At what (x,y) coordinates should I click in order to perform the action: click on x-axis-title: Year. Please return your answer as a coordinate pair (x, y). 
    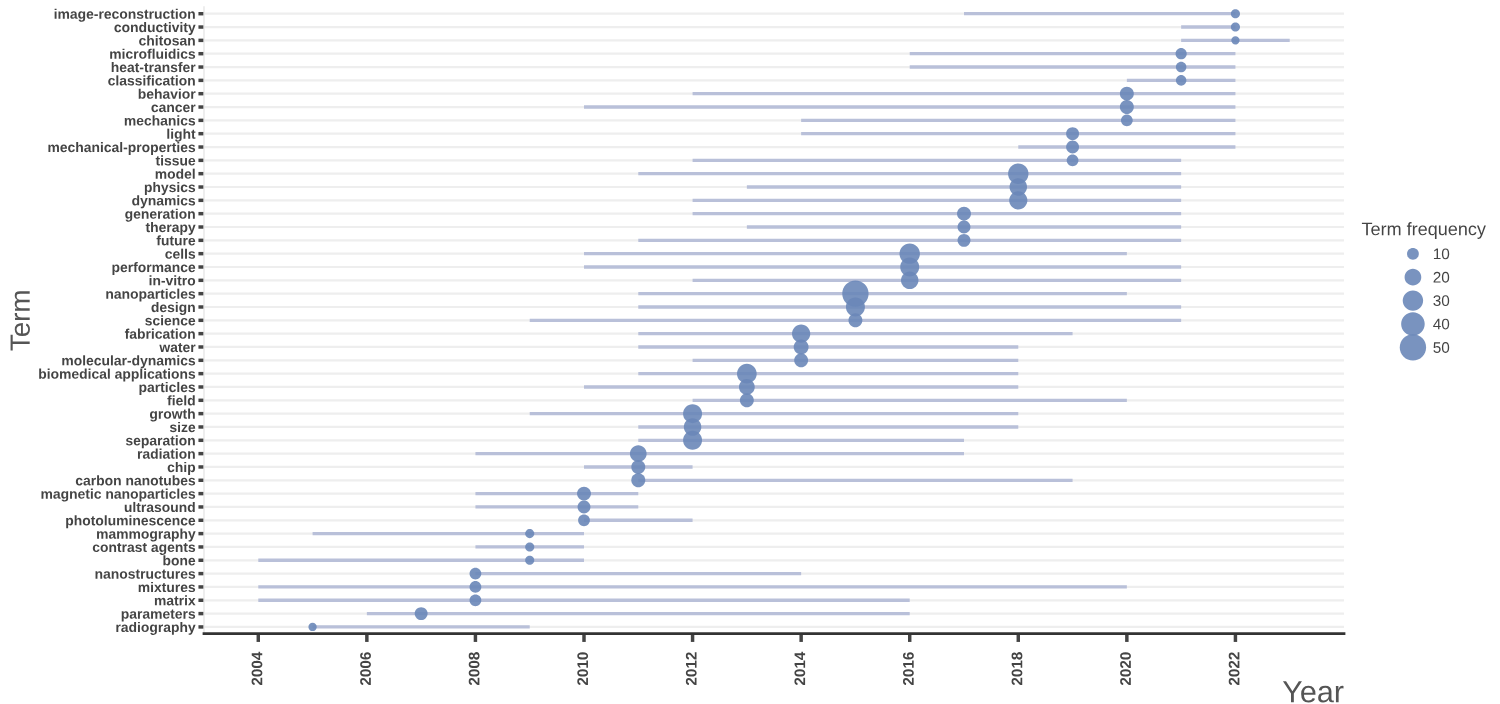
    Looking at the image, I should click on (1313, 692).